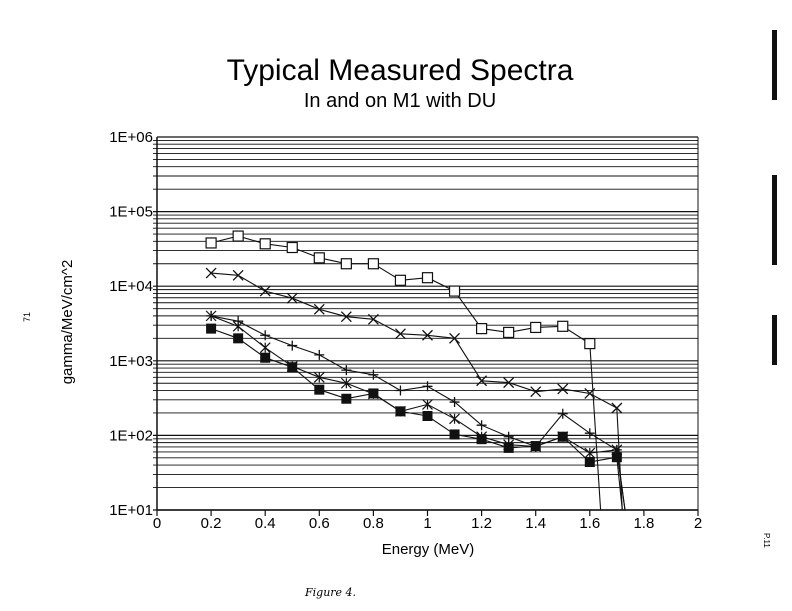 The height and width of the screenshot is (611, 792). What do you see at coordinates (265, 523) in the screenshot?
I see `x-tick-label: 0.4` at bounding box center [265, 523].